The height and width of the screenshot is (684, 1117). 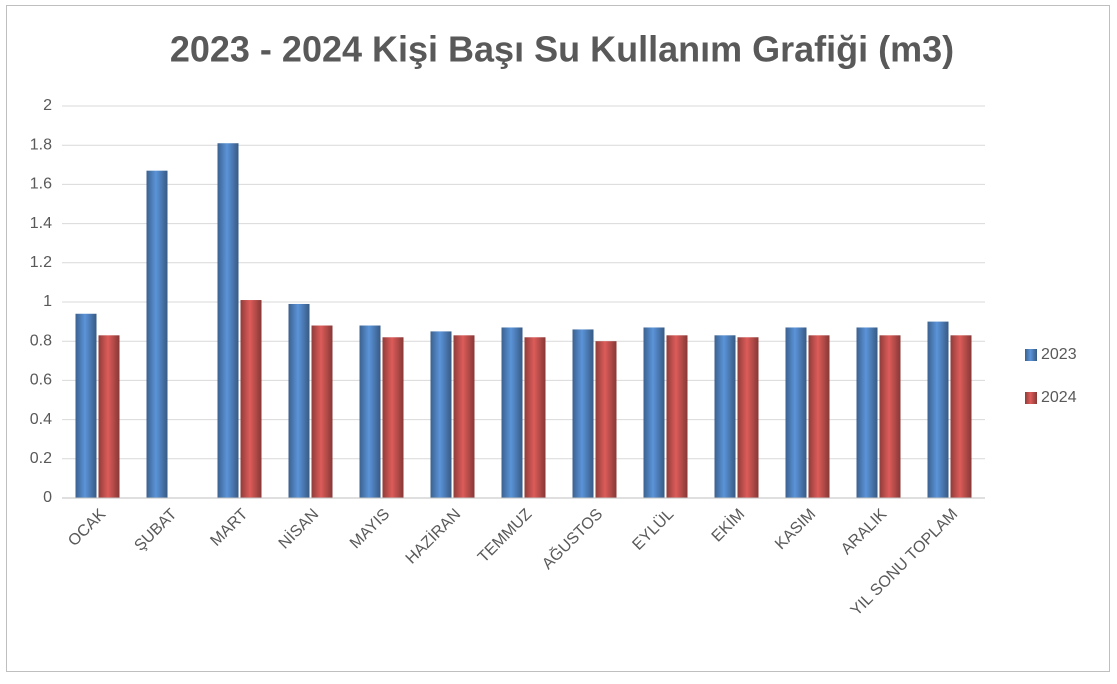 I want to click on y-tick-label: 1.6, so click(x=41, y=184).